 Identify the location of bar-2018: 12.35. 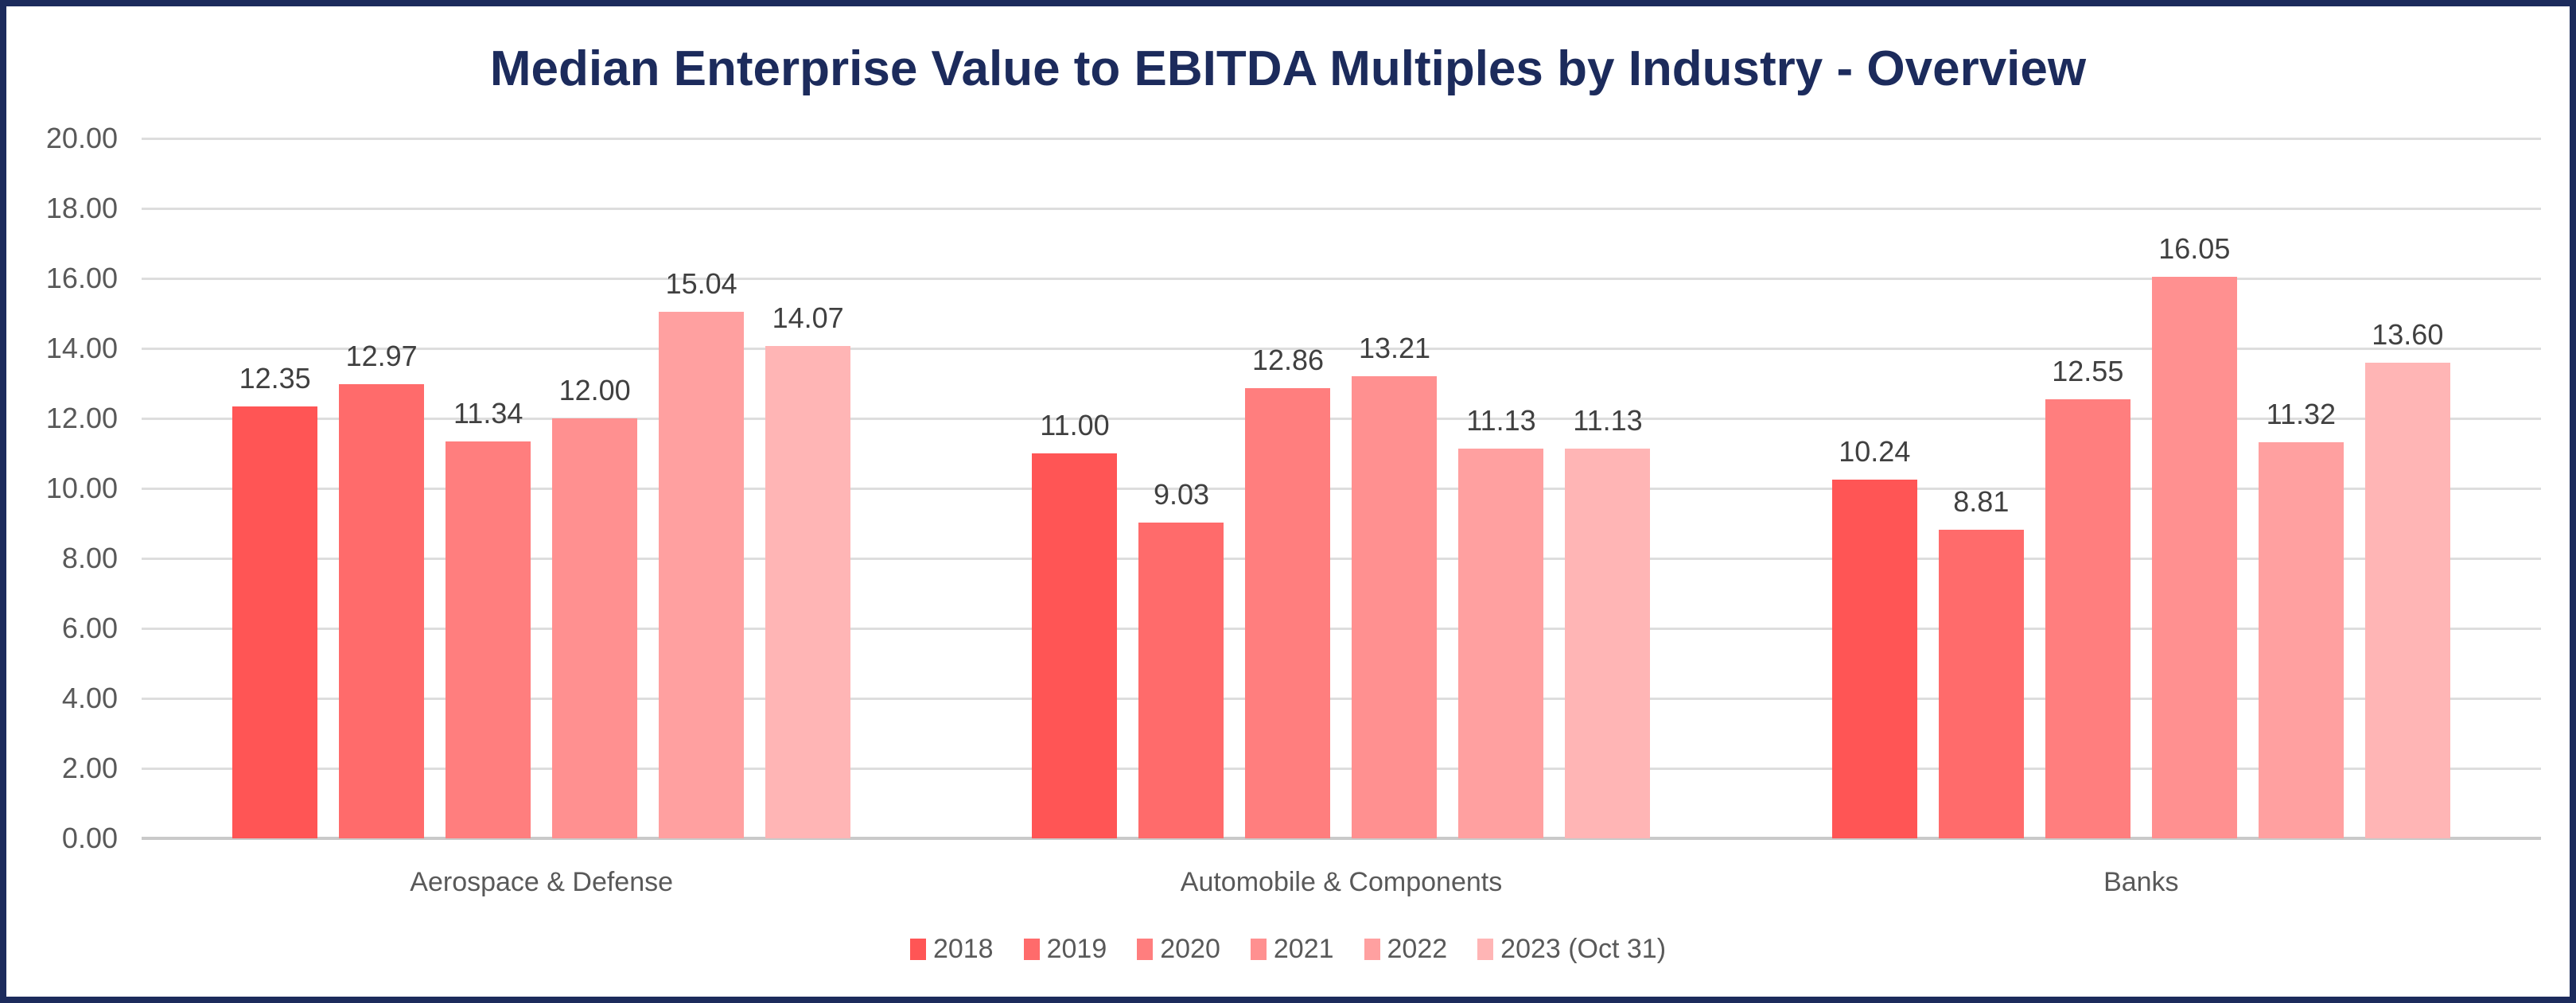
(275, 600).